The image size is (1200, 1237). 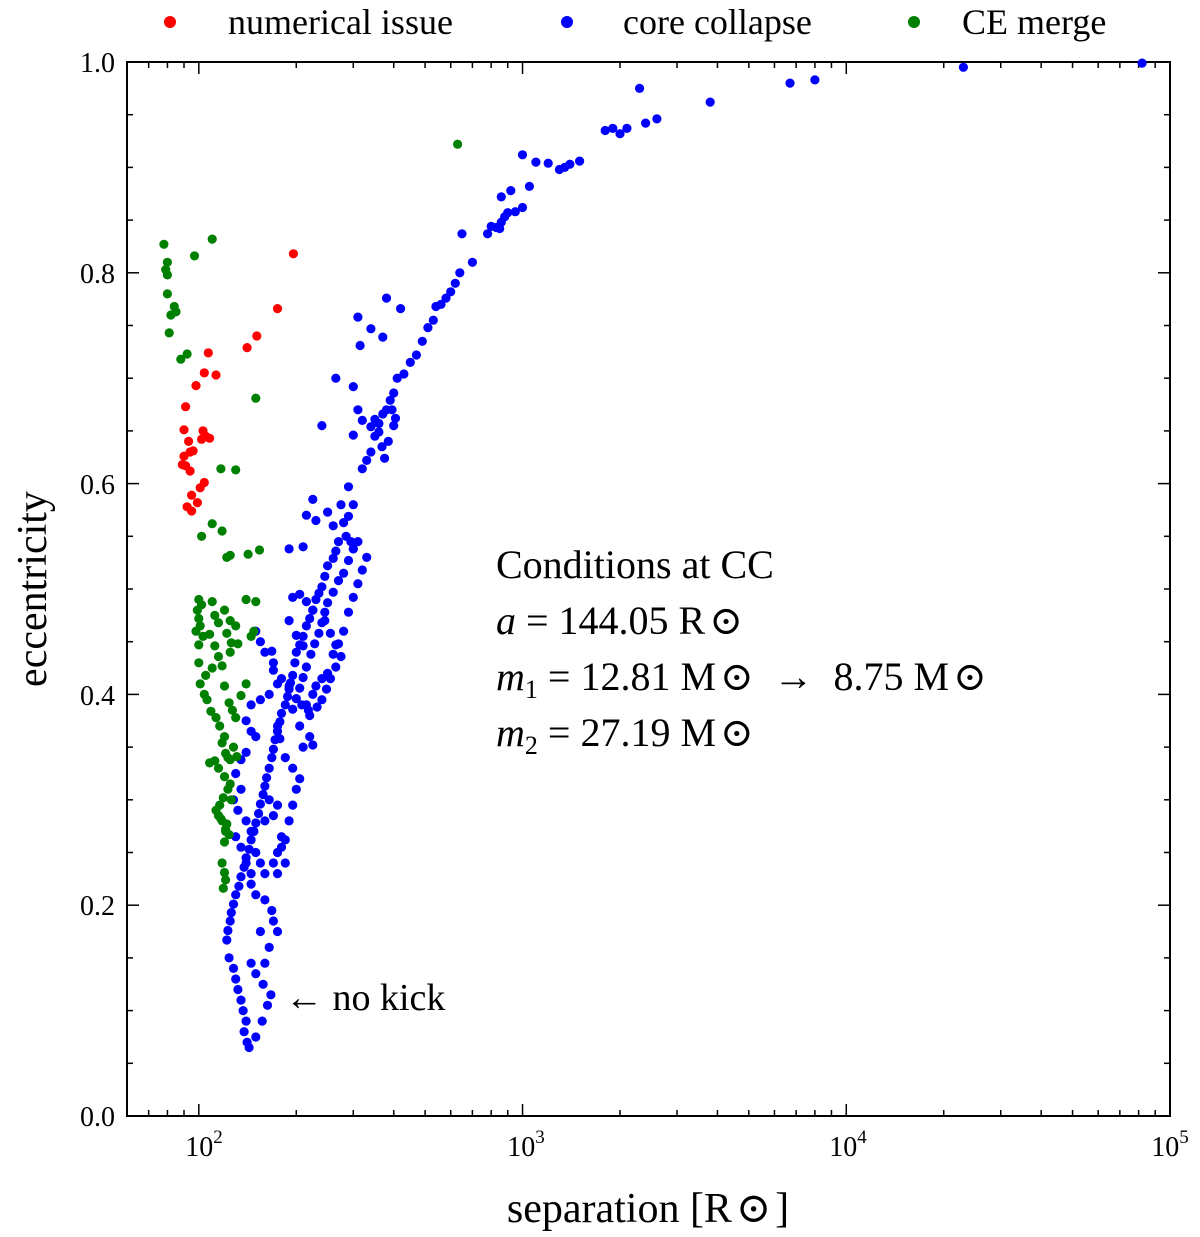 What do you see at coordinates (1170, 1145) in the screenshot?
I see `x-tick-label: 10⁵` at bounding box center [1170, 1145].